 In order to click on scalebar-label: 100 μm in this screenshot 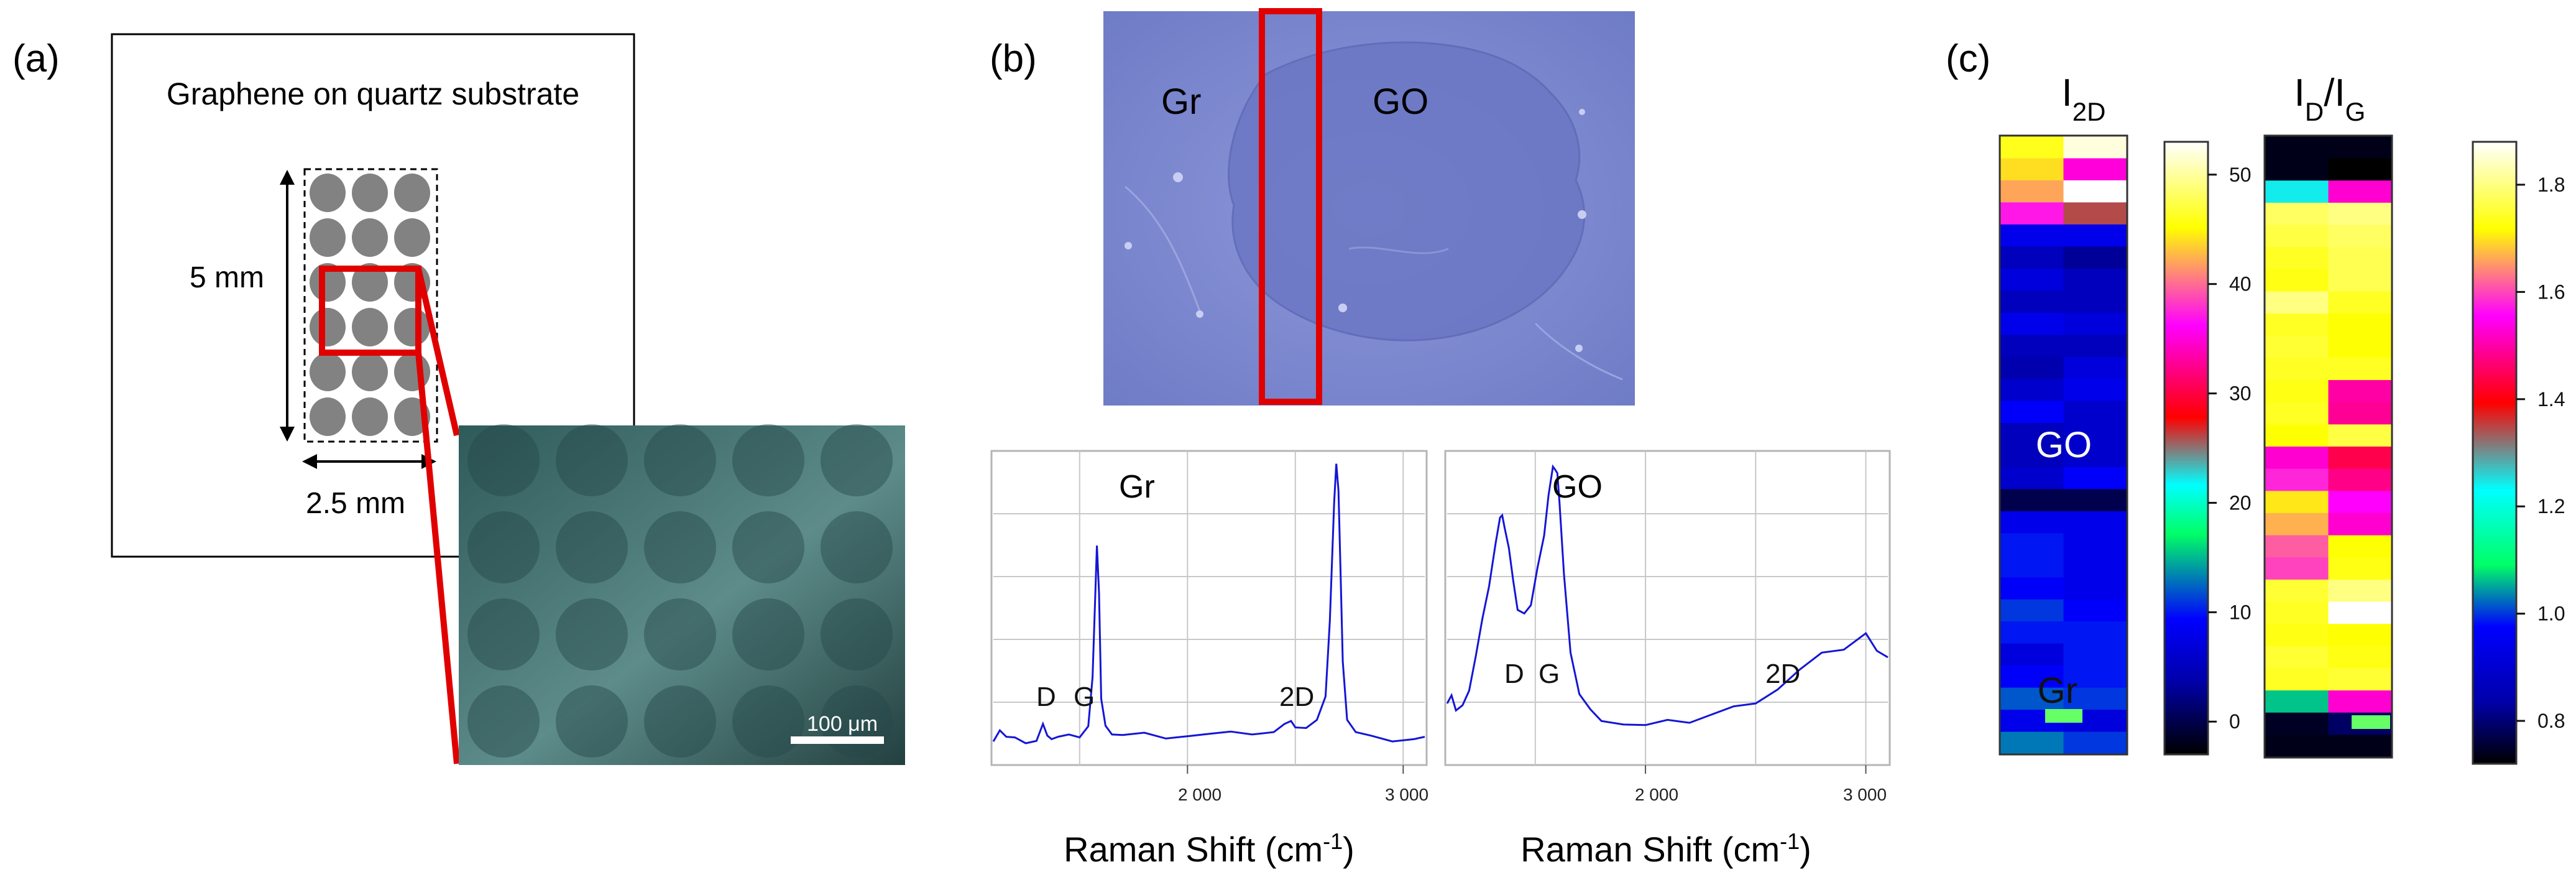, I will do `click(842, 724)`.